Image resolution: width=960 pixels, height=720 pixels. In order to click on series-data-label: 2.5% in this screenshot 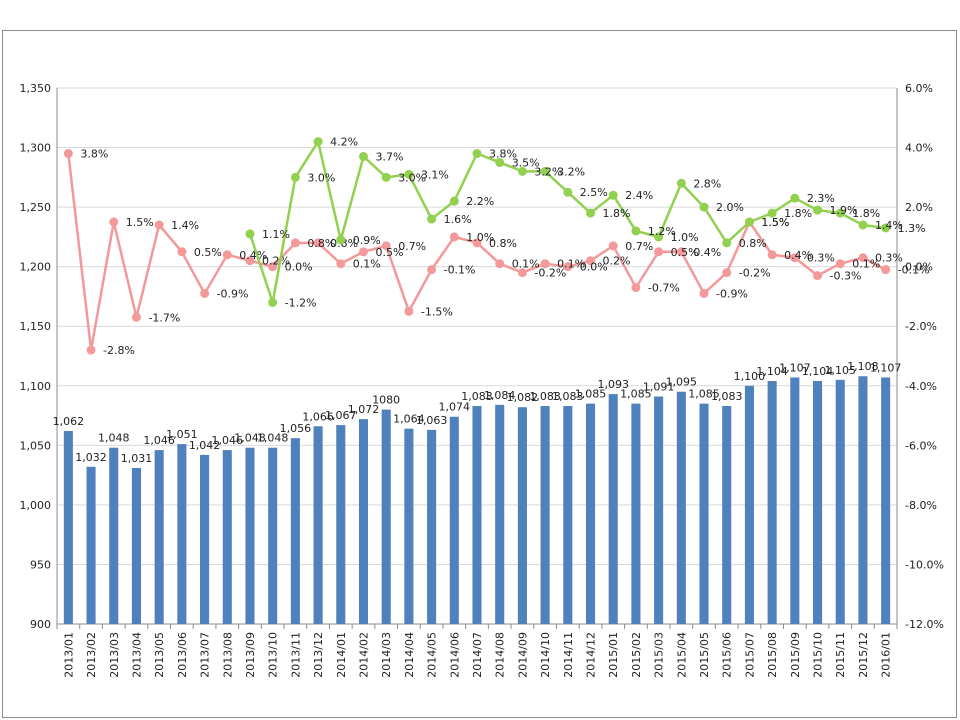, I will do `click(594, 192)`.